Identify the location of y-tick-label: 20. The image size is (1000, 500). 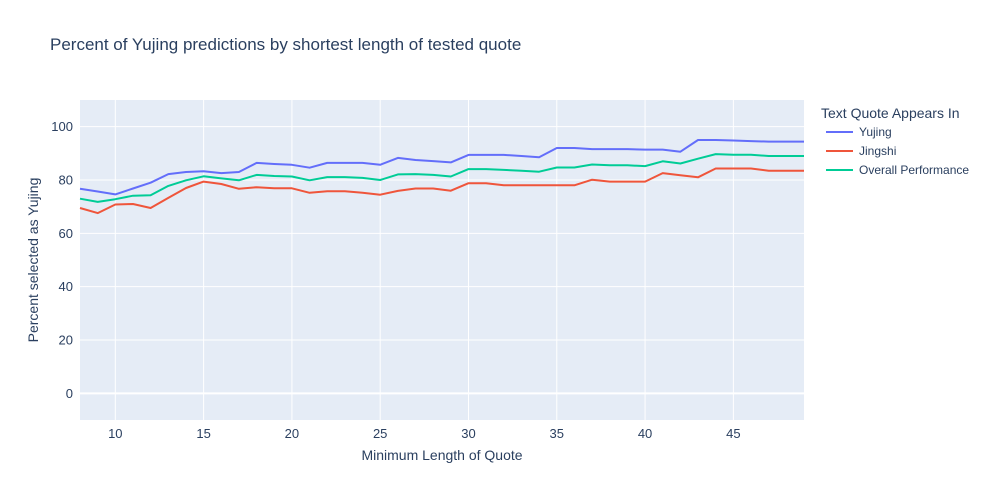
(66, 340).